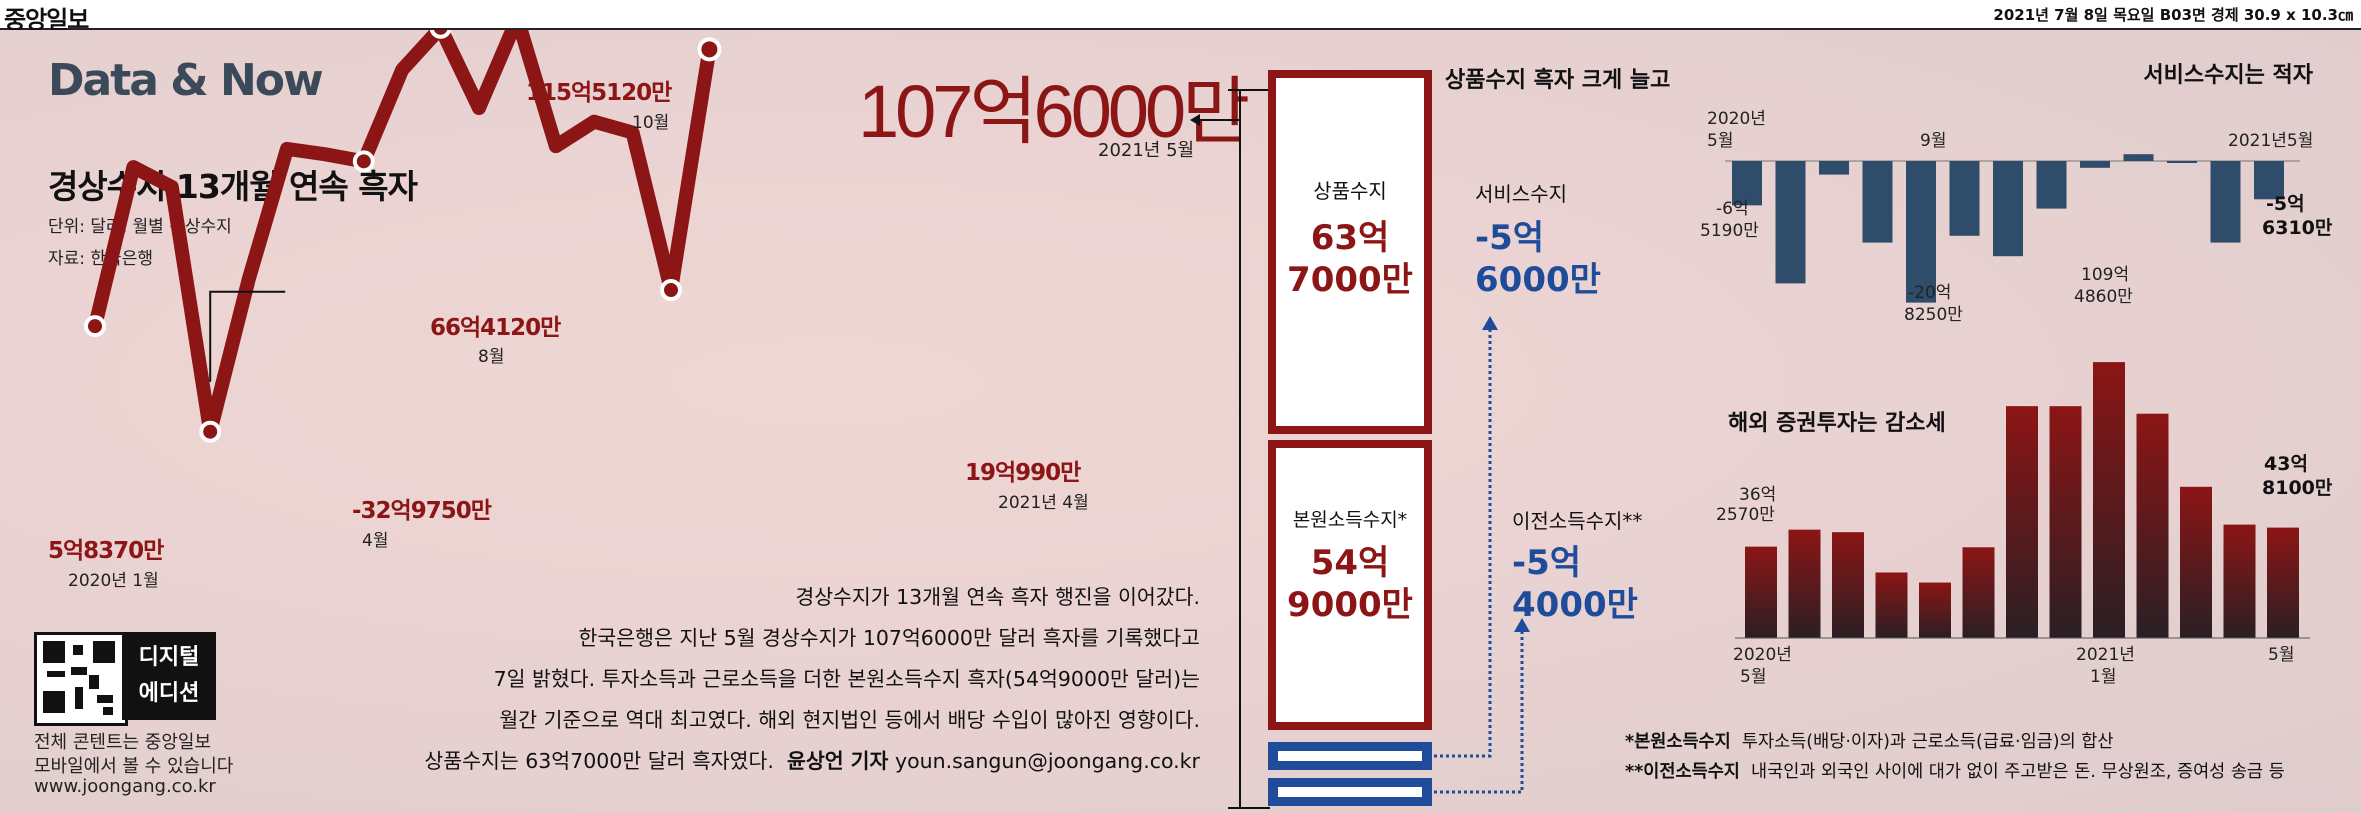 This screenshot has width=2361, height=813. What do you see at coordinates (1350, 605) in the screenshot?
I see `primary-income-value: 9000만` at bounding box center [1350, 605].